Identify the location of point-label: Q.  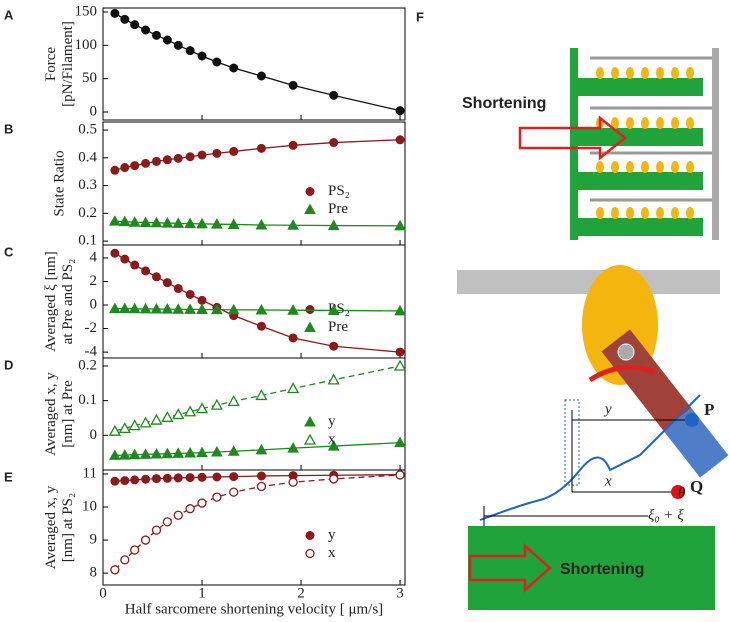
(696, 486).